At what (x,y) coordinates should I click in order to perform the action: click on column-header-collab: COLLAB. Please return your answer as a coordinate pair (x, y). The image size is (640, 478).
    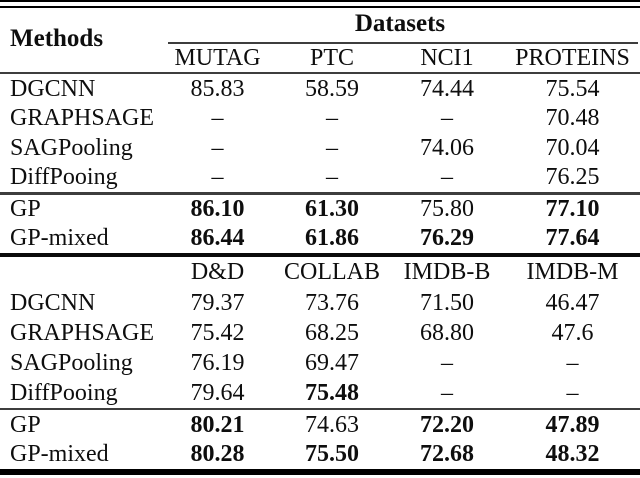
    Looking at the image, I should click on (332, 272).